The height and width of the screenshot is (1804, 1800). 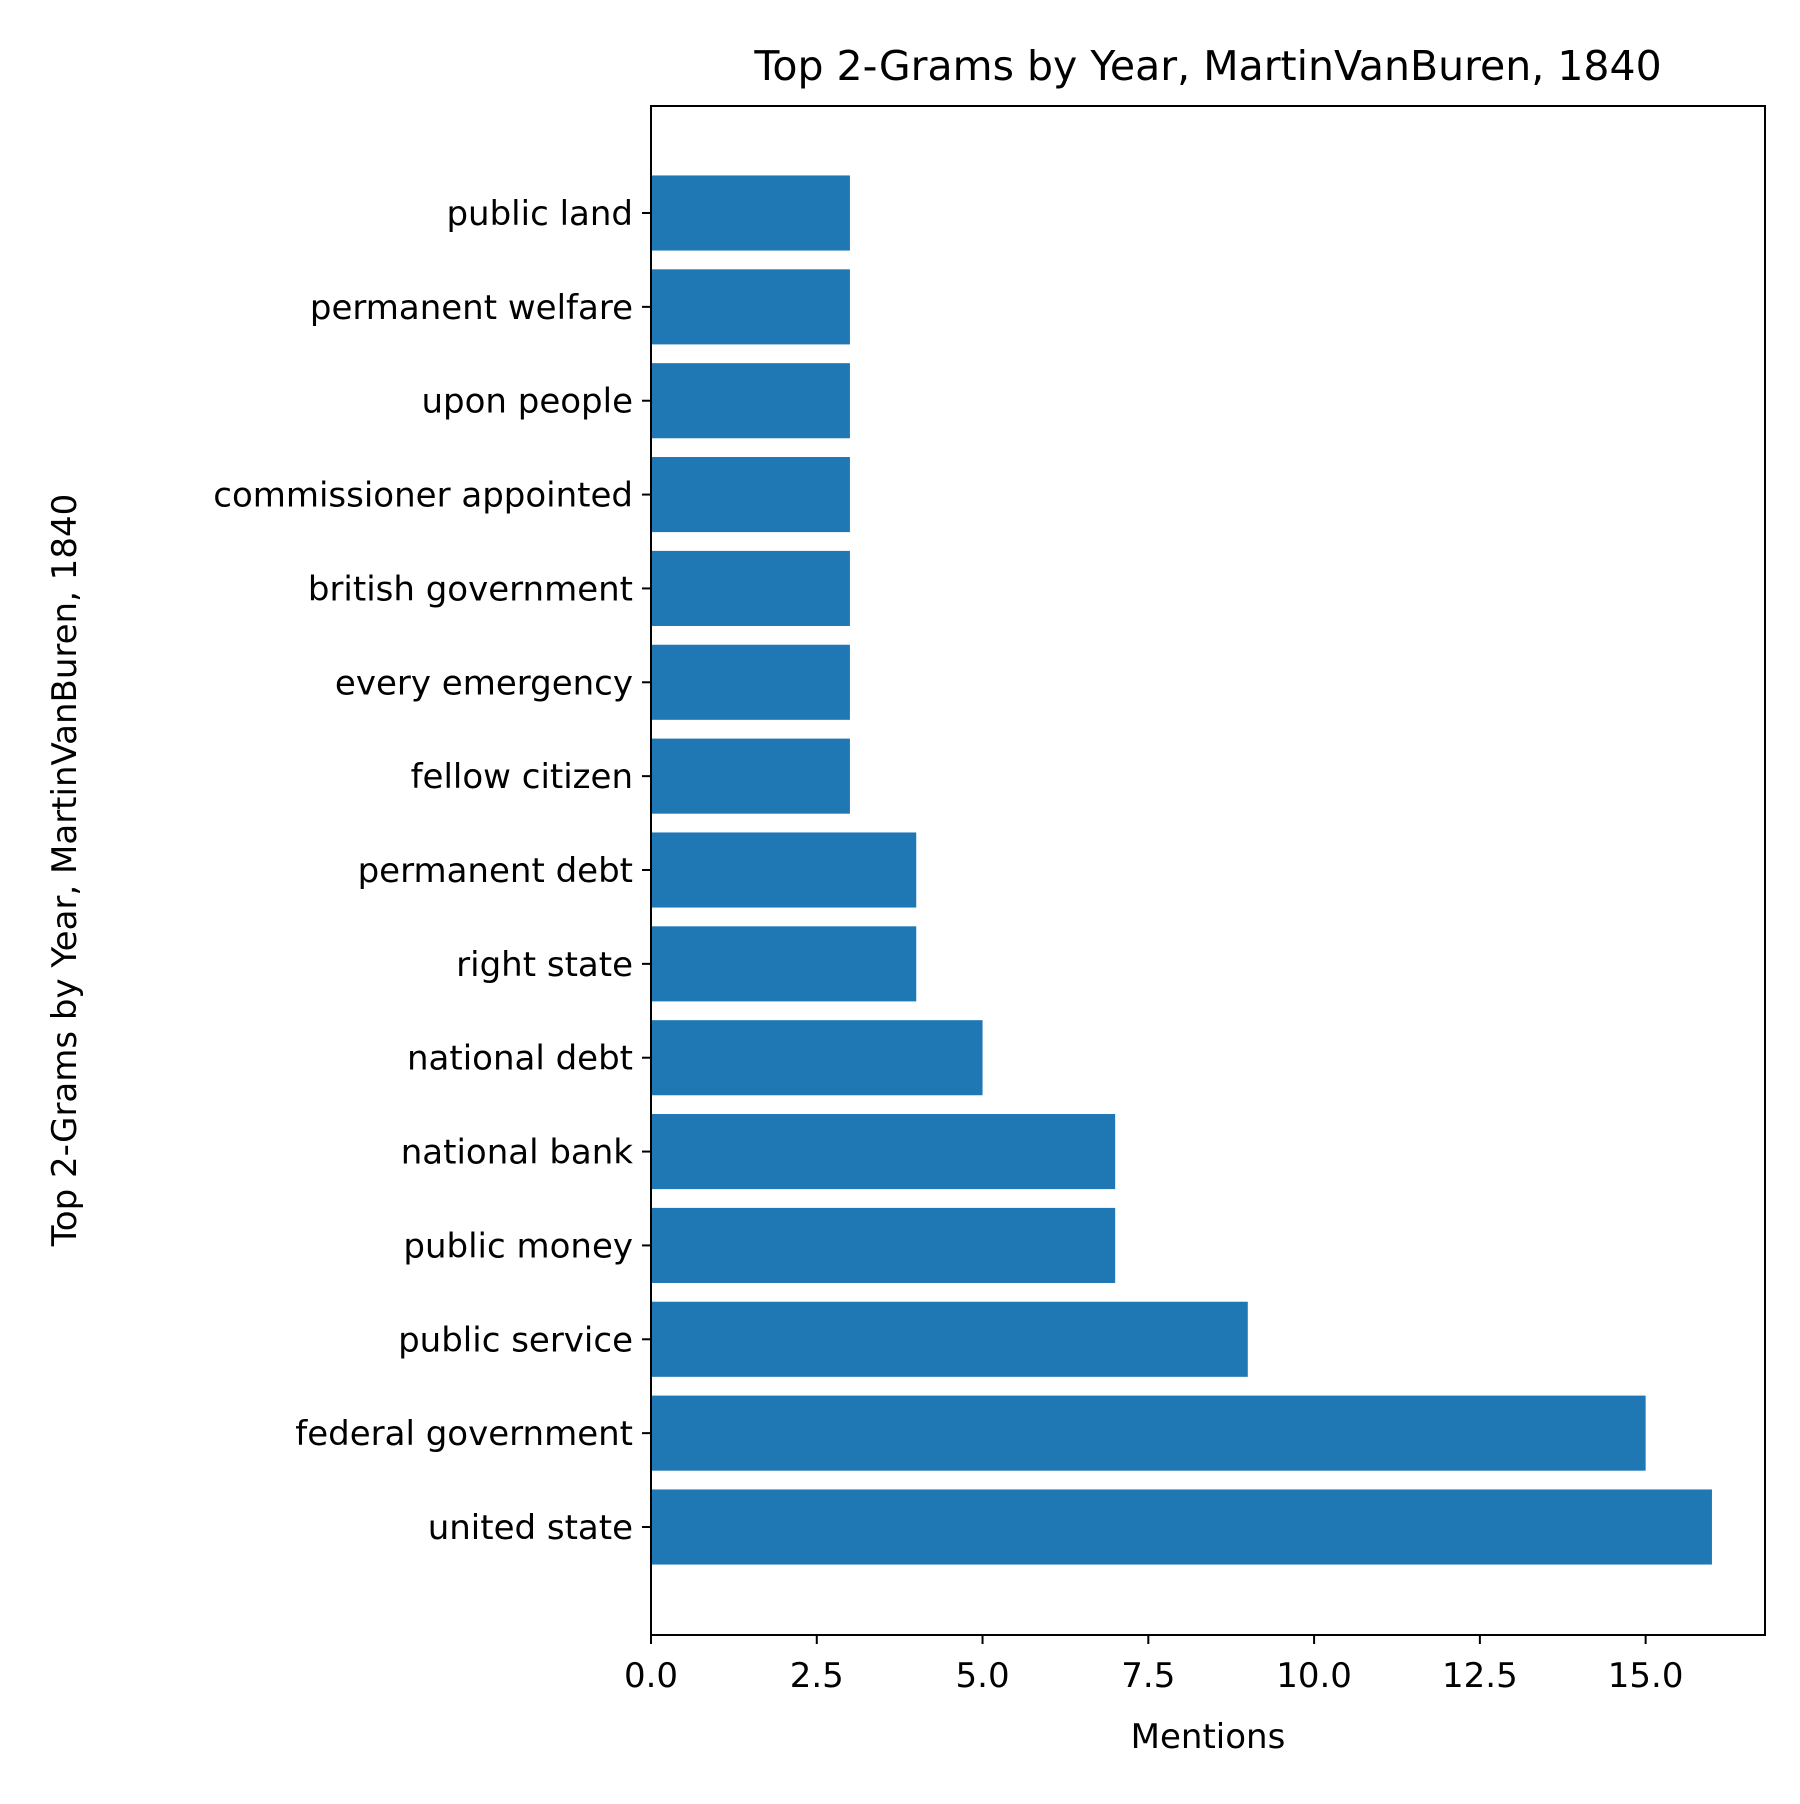 I want to click on bar-public-money, so click(x=883, y=1245).